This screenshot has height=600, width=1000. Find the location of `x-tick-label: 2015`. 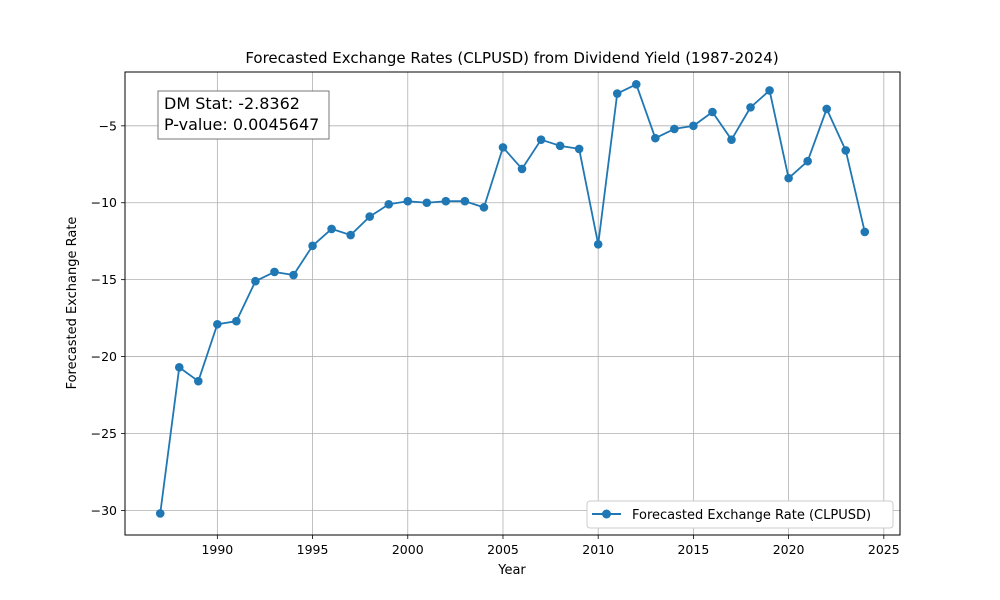

x-tick-label: 2015 is located at coordinates (693, 549).